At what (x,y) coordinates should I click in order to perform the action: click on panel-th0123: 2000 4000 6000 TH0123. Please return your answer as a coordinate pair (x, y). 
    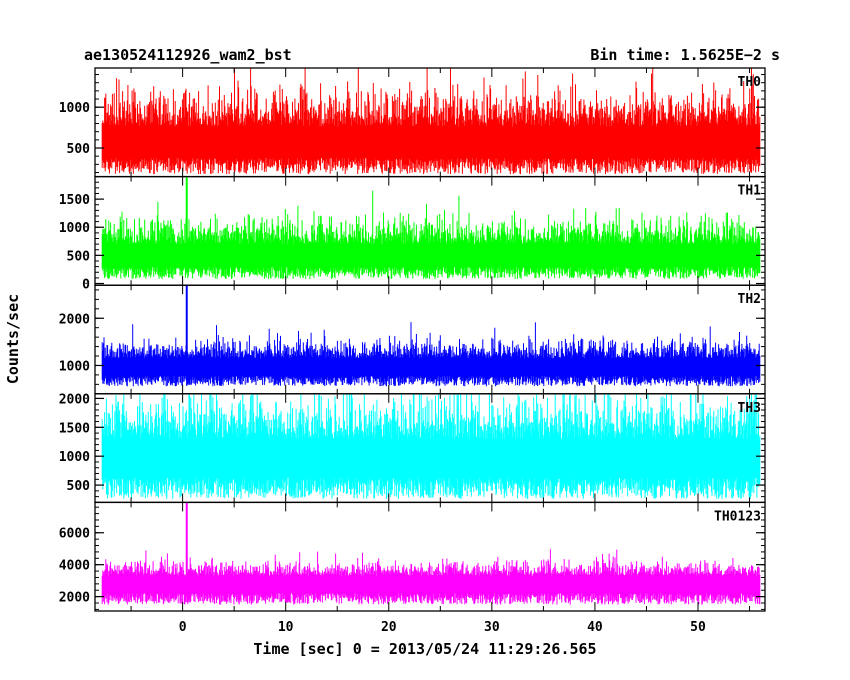
    Looking at the image, I should click on (412, 556).